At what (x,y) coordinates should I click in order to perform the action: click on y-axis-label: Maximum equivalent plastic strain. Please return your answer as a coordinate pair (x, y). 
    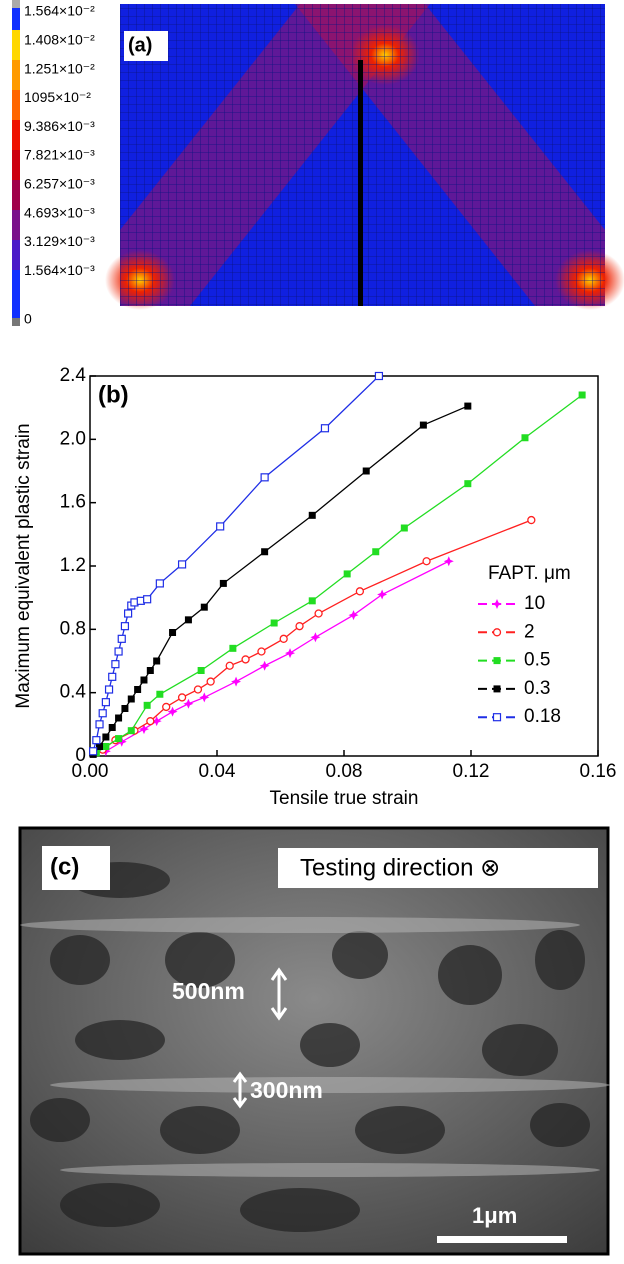
    Looking at the image, I should click on (23, 565).